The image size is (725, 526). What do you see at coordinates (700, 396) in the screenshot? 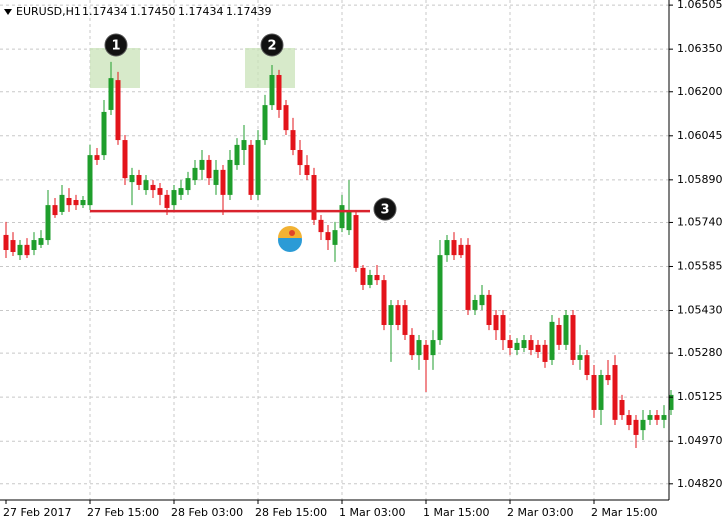
I see `y-tick-label: 1.05125` at bounding box center [700, 396].